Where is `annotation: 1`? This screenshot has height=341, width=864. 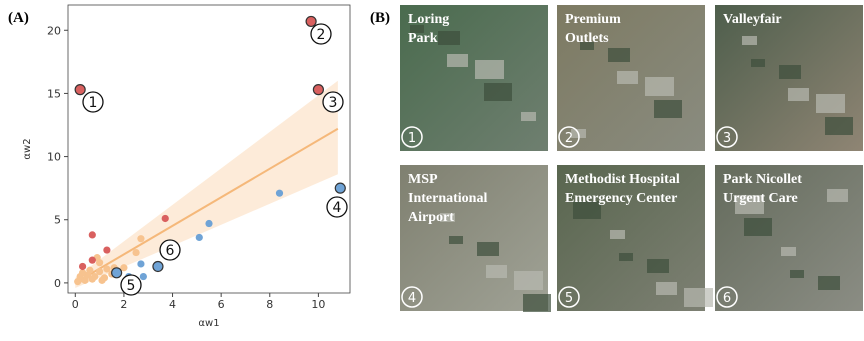 annotation: 1 is located at coordinates (93, 103).